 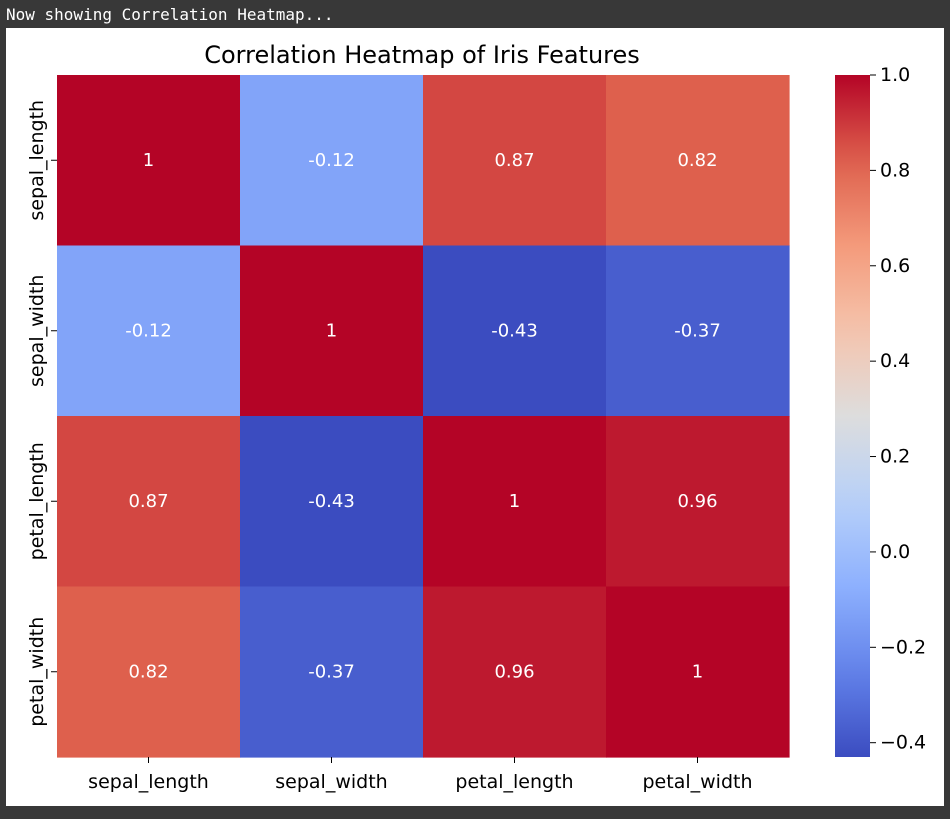 I want to click on colorbar-tick-label: 0.0, so click(x=895, y=552).